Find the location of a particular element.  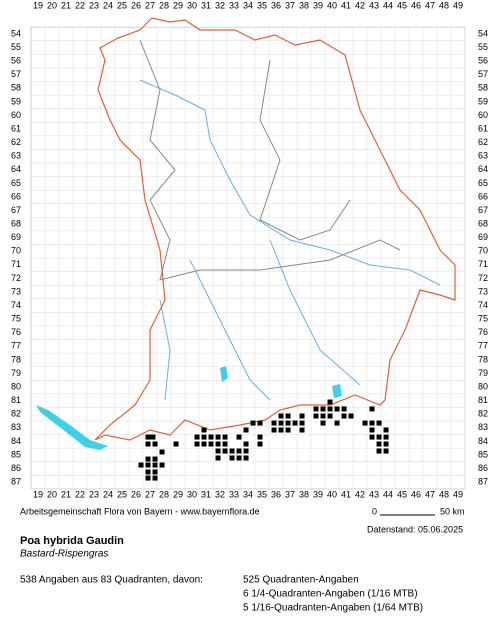

y-label: 58 is located at coordinates (483, 88).